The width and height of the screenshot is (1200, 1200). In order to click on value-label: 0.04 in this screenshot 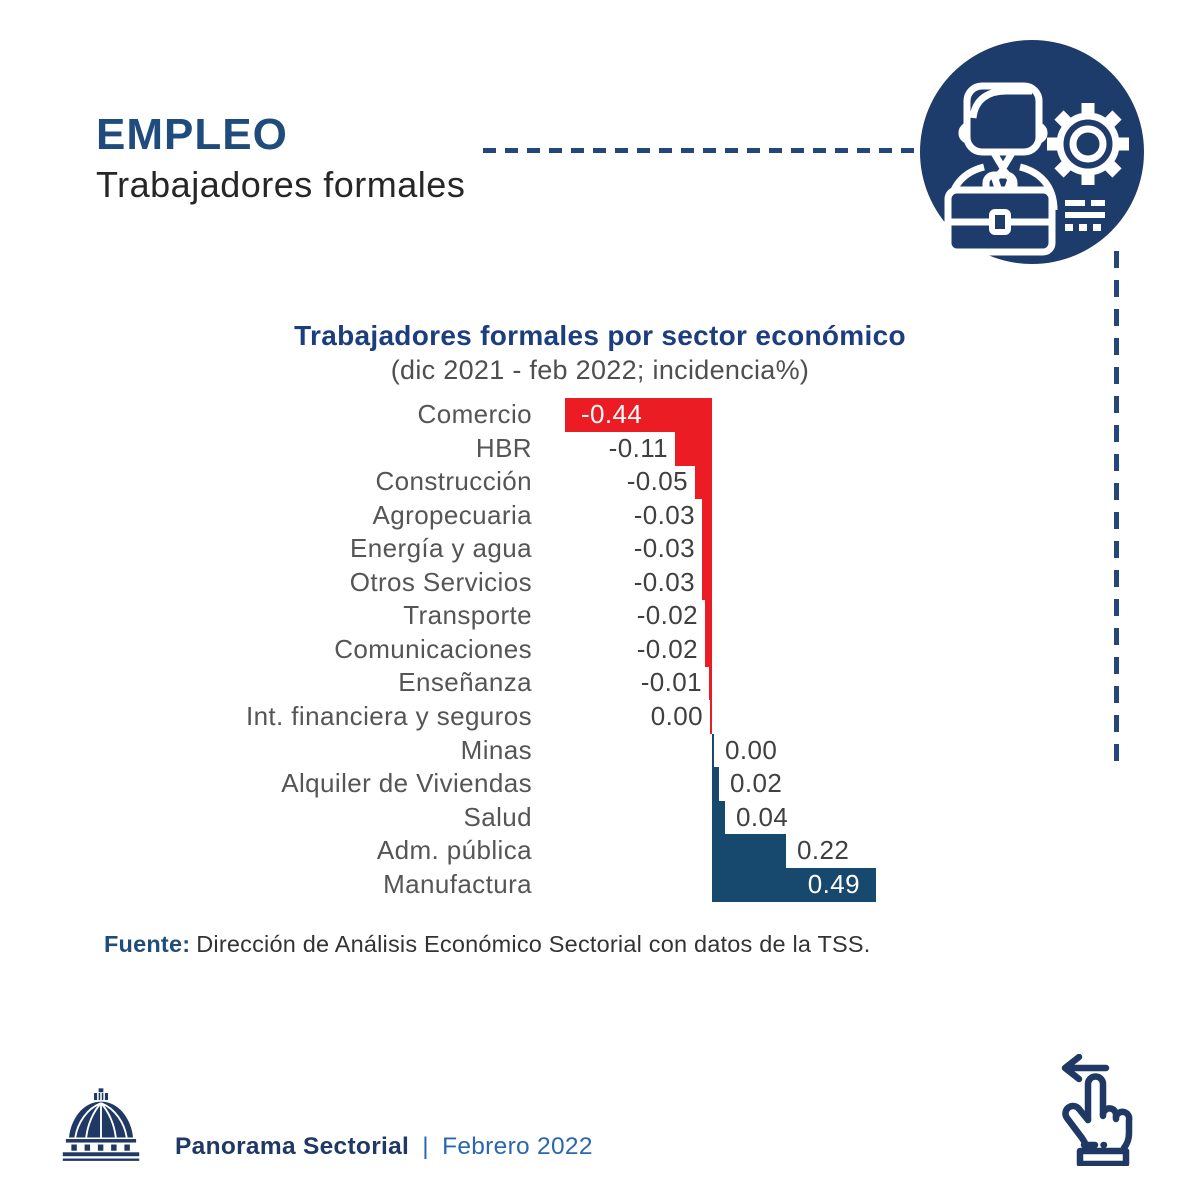, I will do `click(762, 816)`.